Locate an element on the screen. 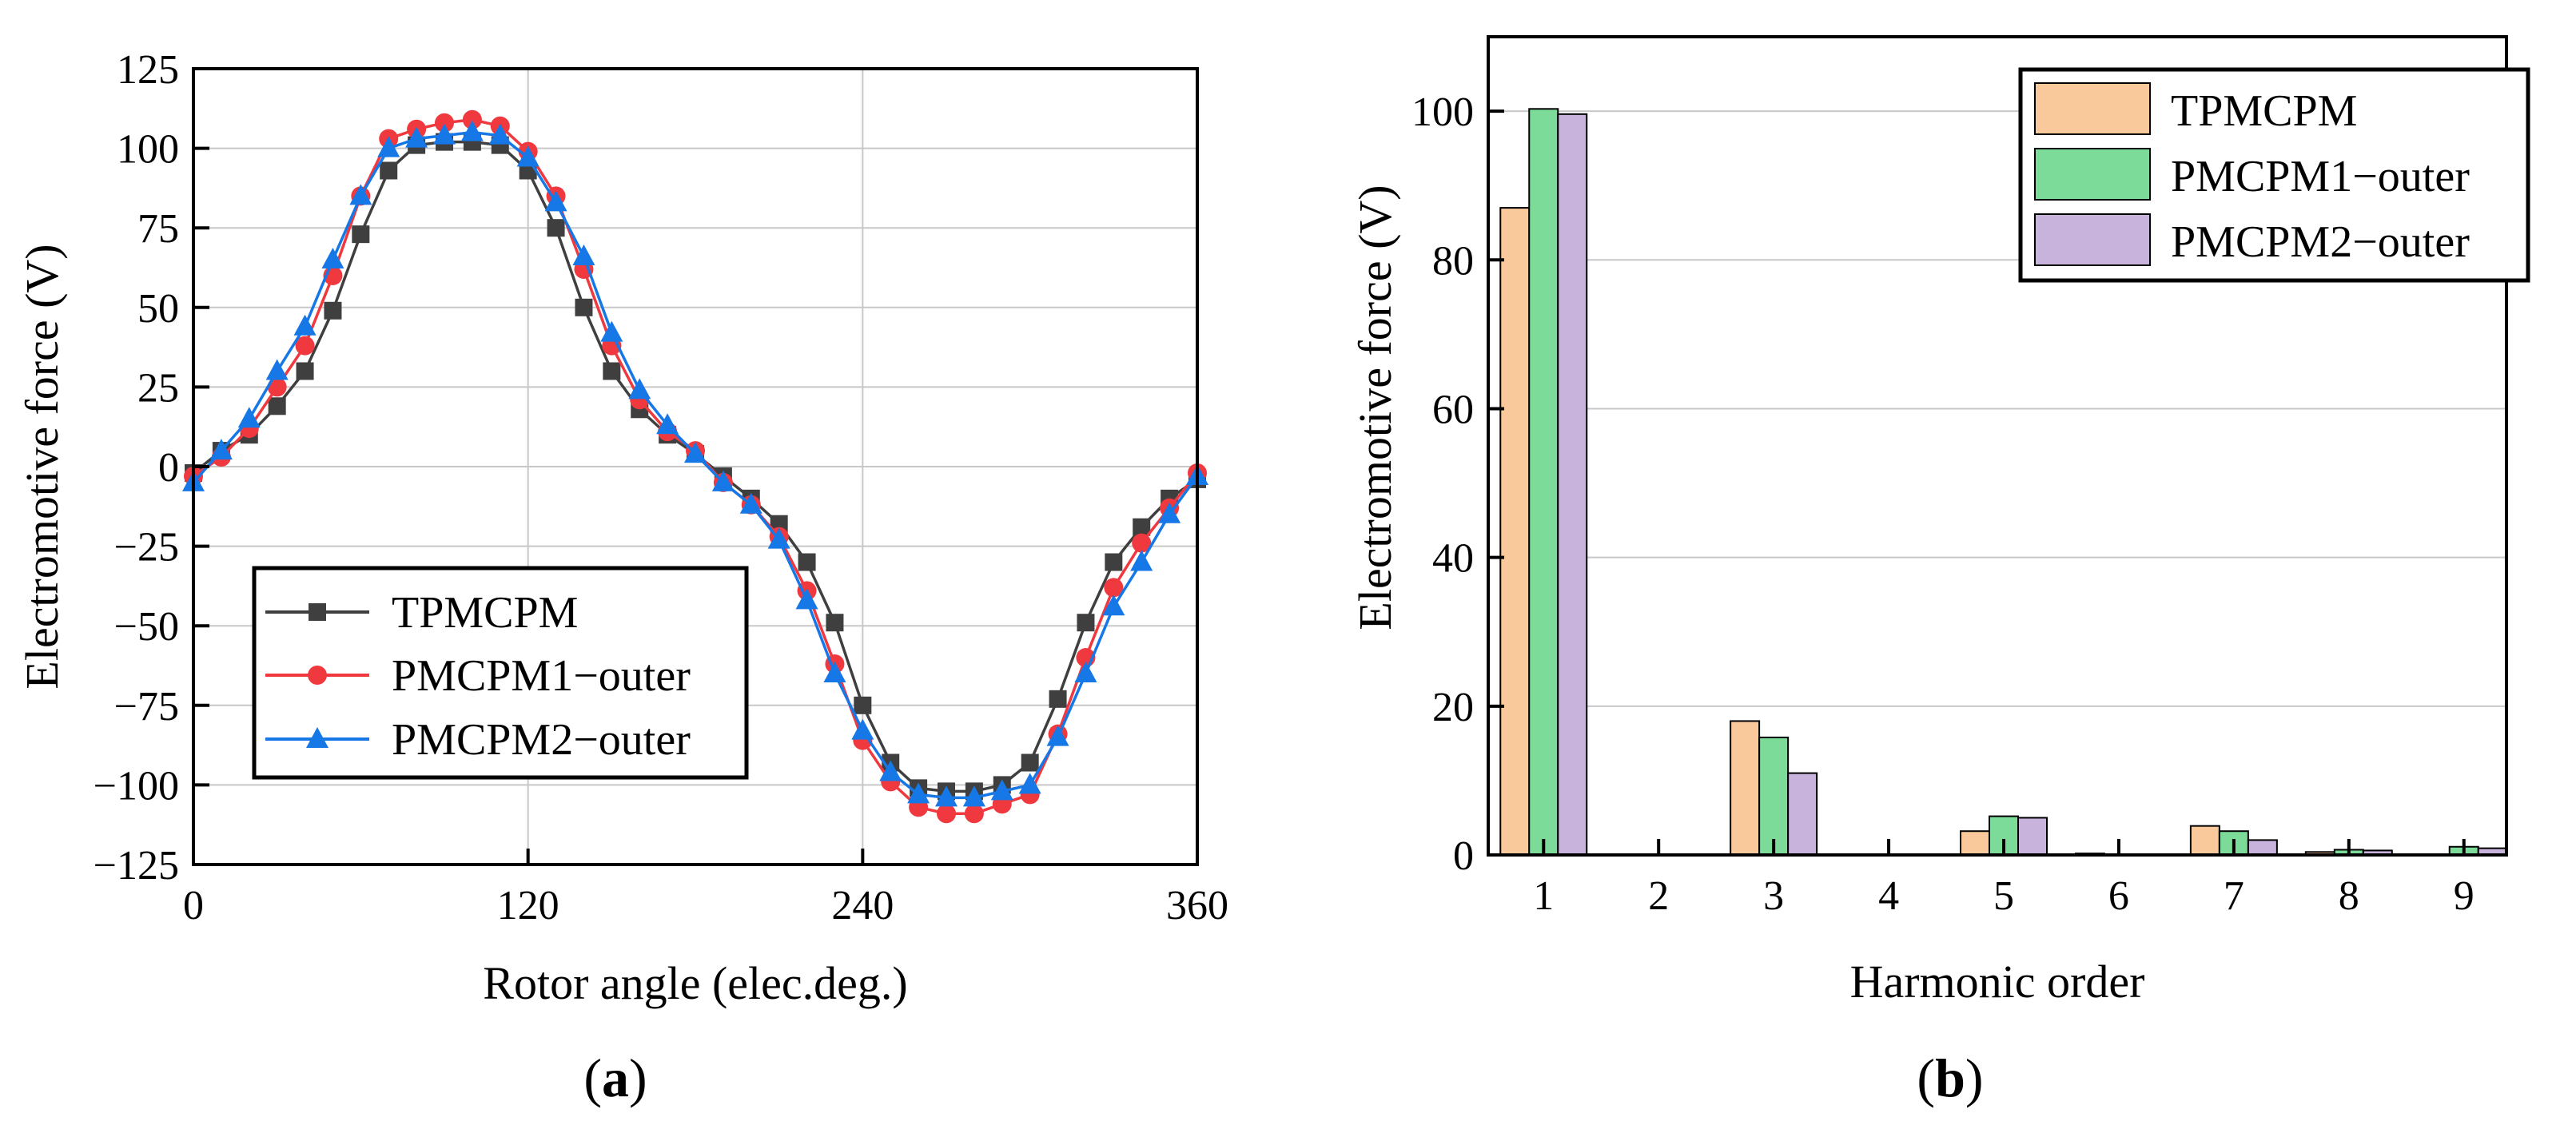  bar-tpmcpm-h7 is located at coordinates (2204, 841).